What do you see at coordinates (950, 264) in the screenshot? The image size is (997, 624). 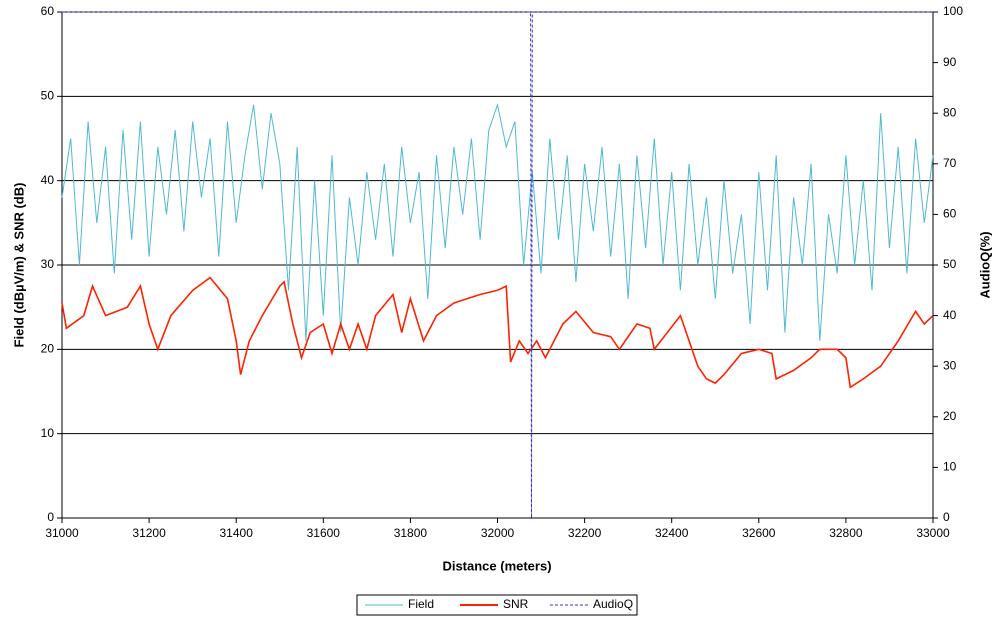 I see `y2-tick-label: 50` at bounding box center [950, 264].